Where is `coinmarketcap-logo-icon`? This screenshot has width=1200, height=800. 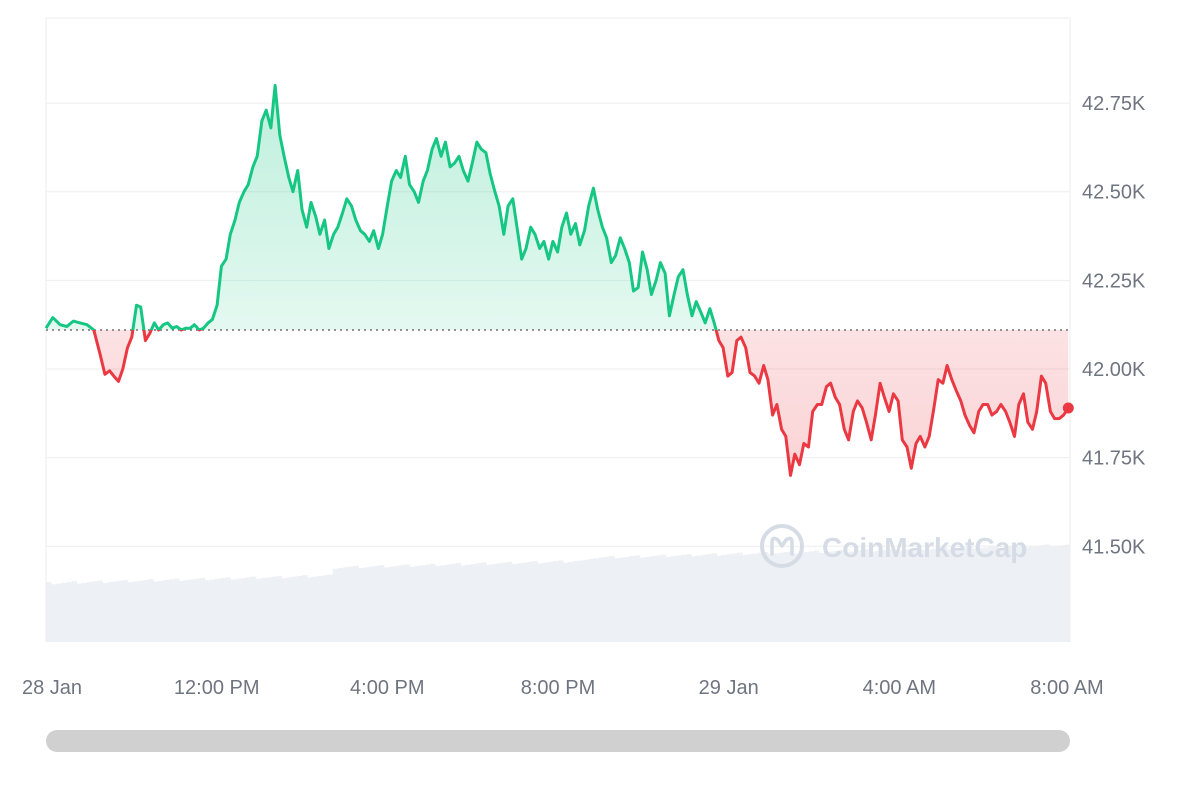
coinmarketcap-logo-icon is located at coordinates (782, 546).